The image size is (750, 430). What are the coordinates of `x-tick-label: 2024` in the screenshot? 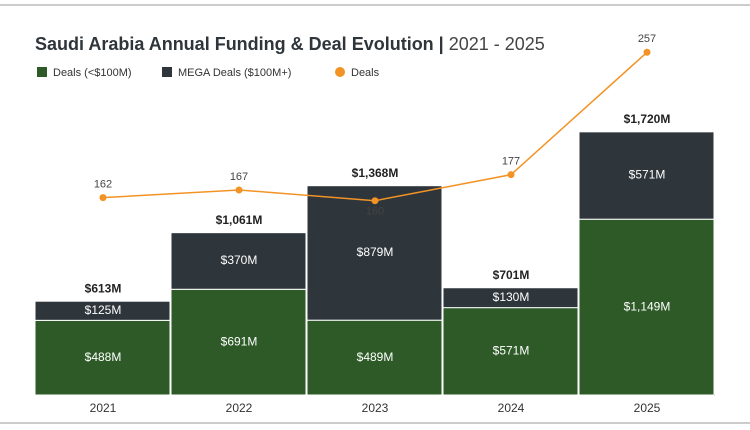 It's located at (511, 408).